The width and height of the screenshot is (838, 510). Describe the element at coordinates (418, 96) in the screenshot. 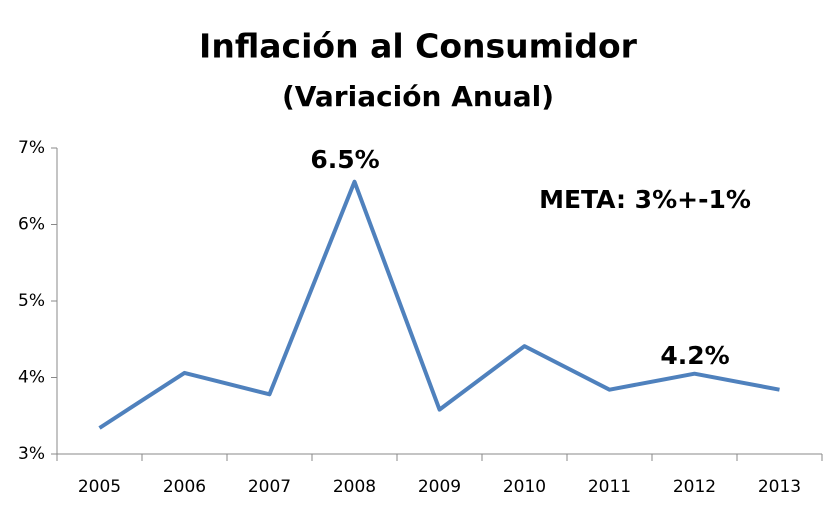

I see `chart-subtitle: (Variación Anual)` at that location.